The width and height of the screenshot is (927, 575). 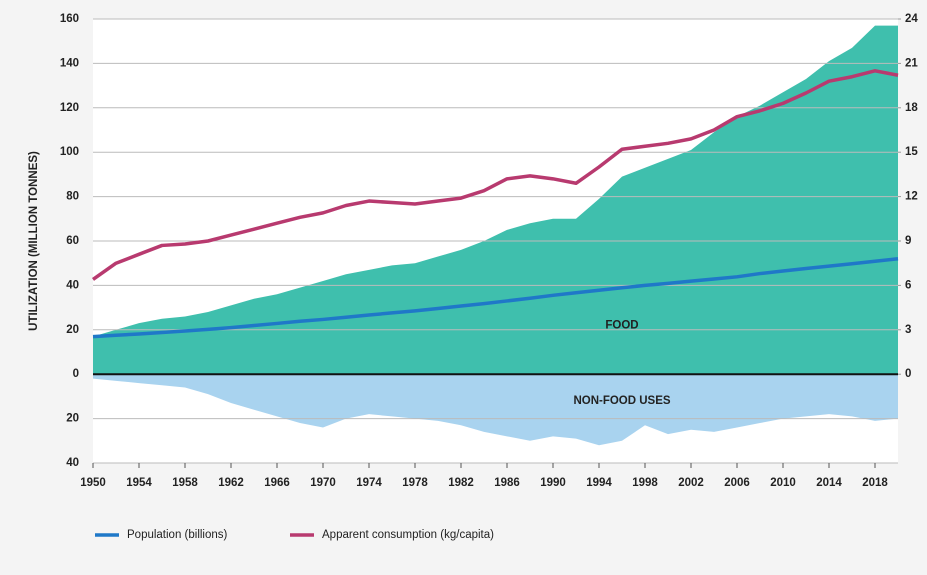 I want to click on legend-label: Apparent consumption (kg/capita), so click(x=408, y=535).